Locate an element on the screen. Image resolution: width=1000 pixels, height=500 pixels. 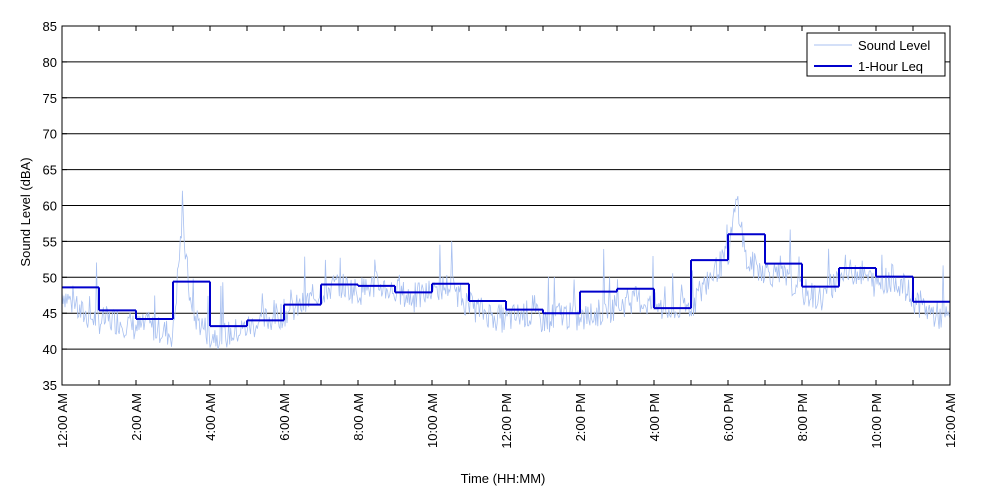
x-tick-label: 6:00 PM is located at coordinates (728, 417).